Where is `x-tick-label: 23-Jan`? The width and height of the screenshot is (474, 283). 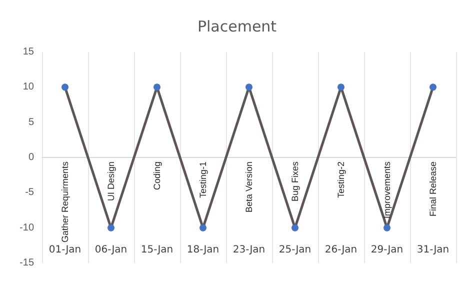 x-tick-label: 23-Jan is located at coordinates (249, 250).